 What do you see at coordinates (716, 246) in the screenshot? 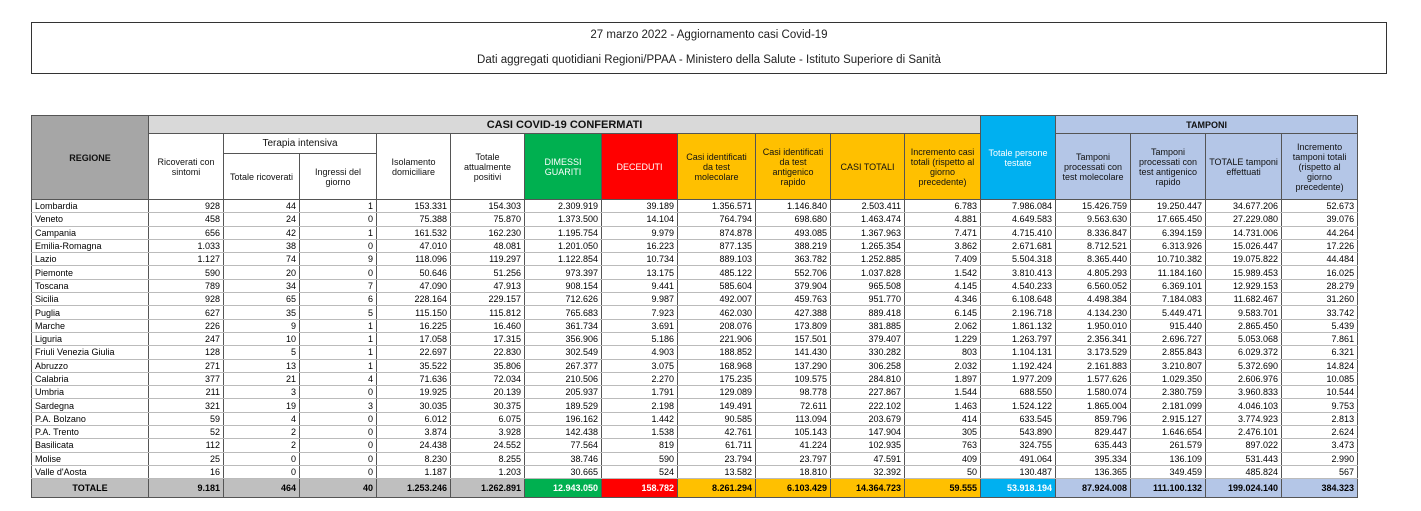
I see `cell-value: 877.135` at bounding box center [716, 246].